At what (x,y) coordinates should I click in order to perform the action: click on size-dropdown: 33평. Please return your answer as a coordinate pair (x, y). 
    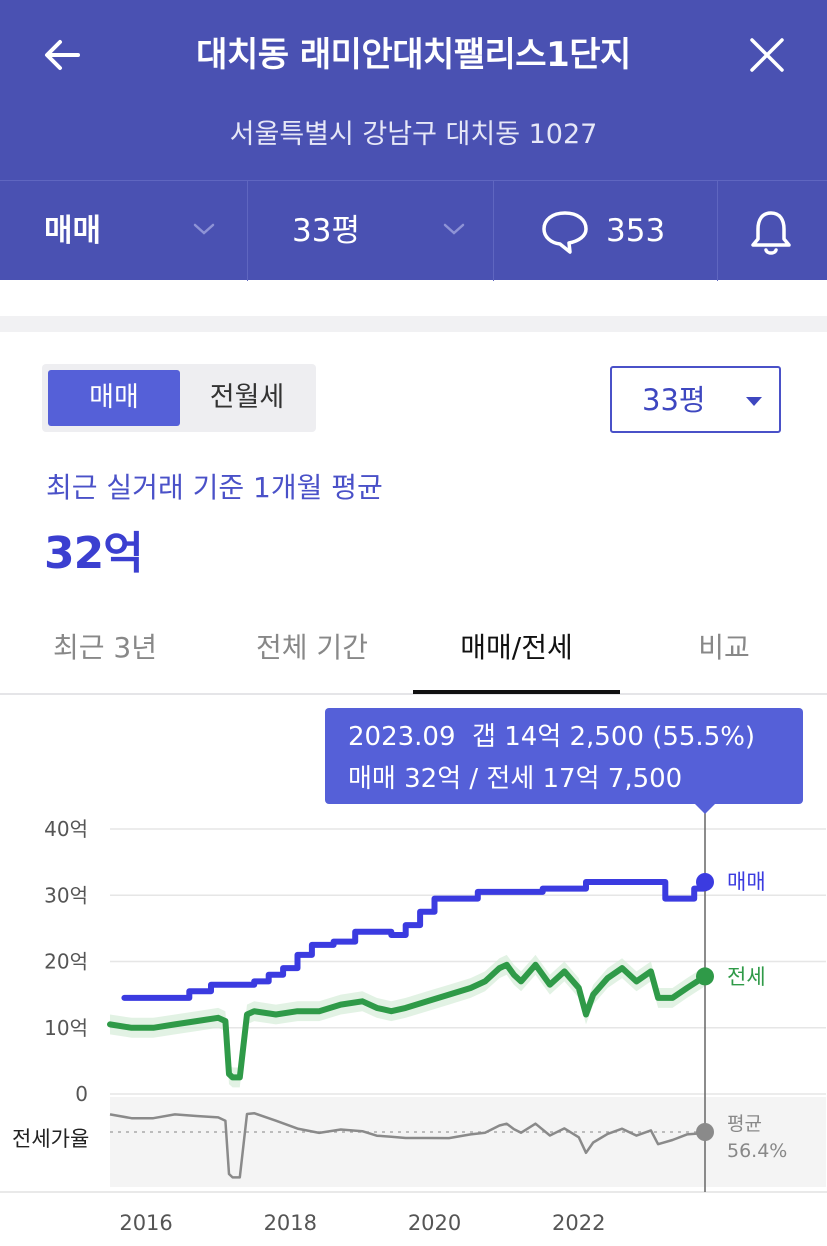
    Looking at the image, I should click on (371, 231).